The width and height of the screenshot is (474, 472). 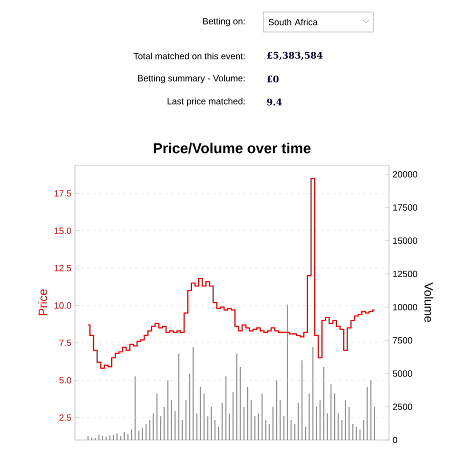 I want to click on y-tick-label: 10.0, so click(x=63, y=305).